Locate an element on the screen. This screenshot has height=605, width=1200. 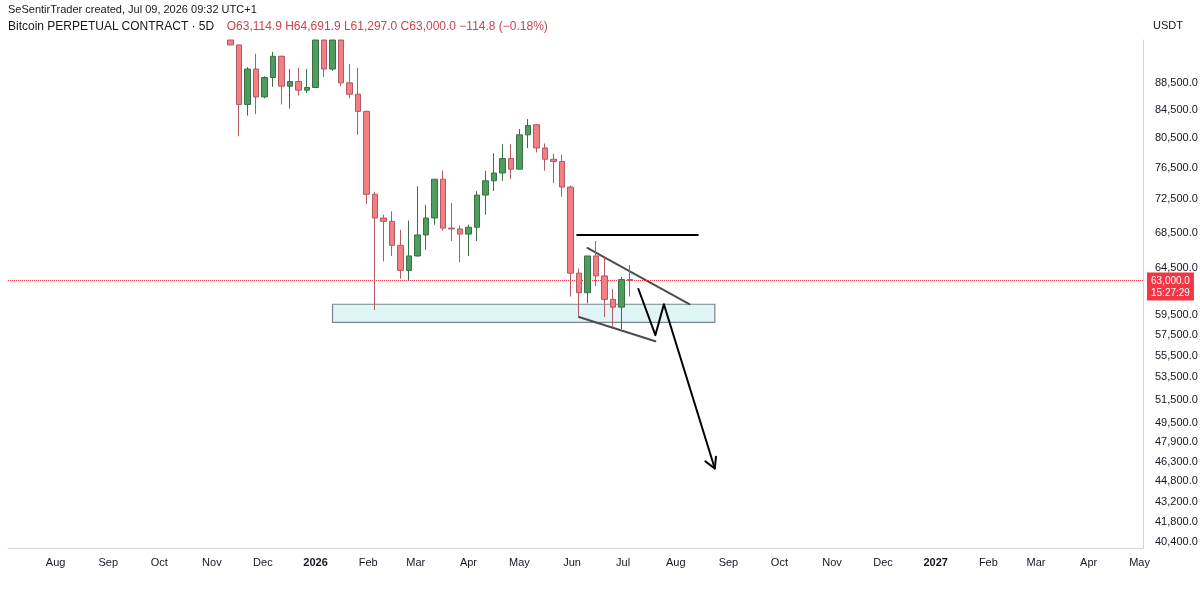
y-tick-label: 43,200.0 is located at coordinates (1176, 501).